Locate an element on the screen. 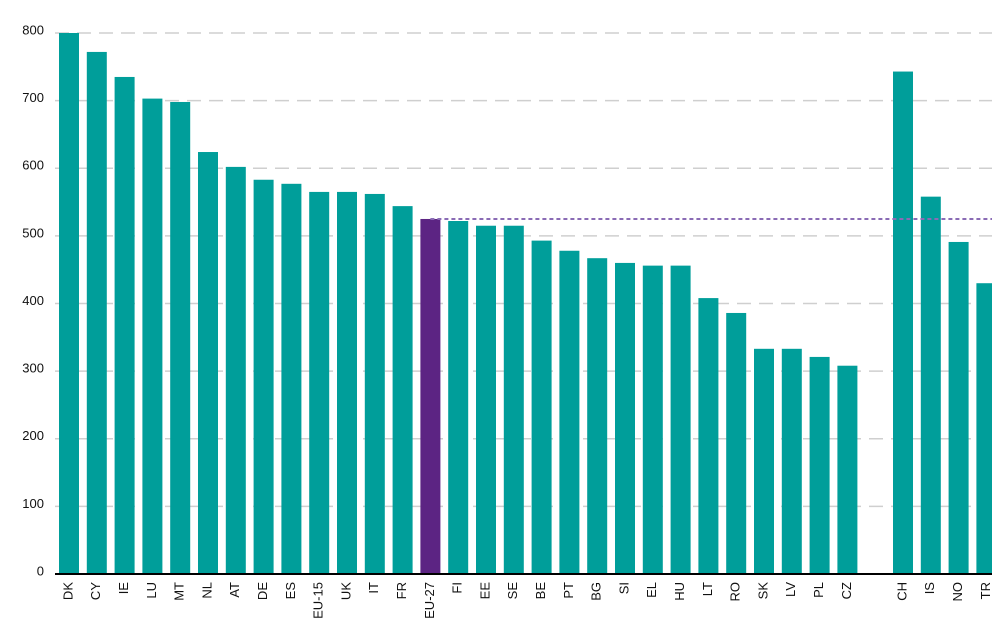 Image resolution: width=992 pixels, height=630 pixels. y-tick-label: 100 is located at coordinates (33, 503).